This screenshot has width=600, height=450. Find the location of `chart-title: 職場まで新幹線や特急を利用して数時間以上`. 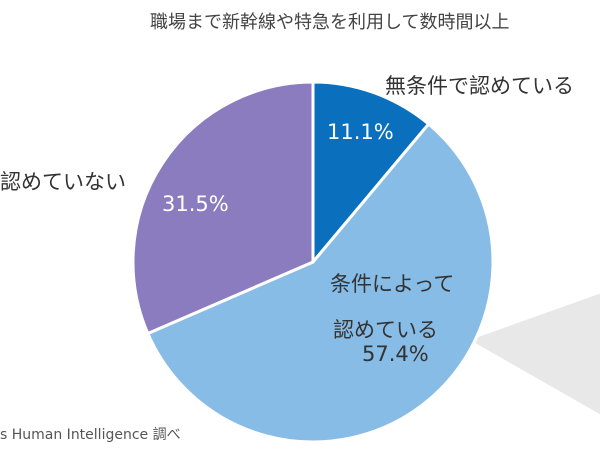

chart-title: 職場まで新幹線や特急を利用して数時間以上 is located at coordinates (330, 22).